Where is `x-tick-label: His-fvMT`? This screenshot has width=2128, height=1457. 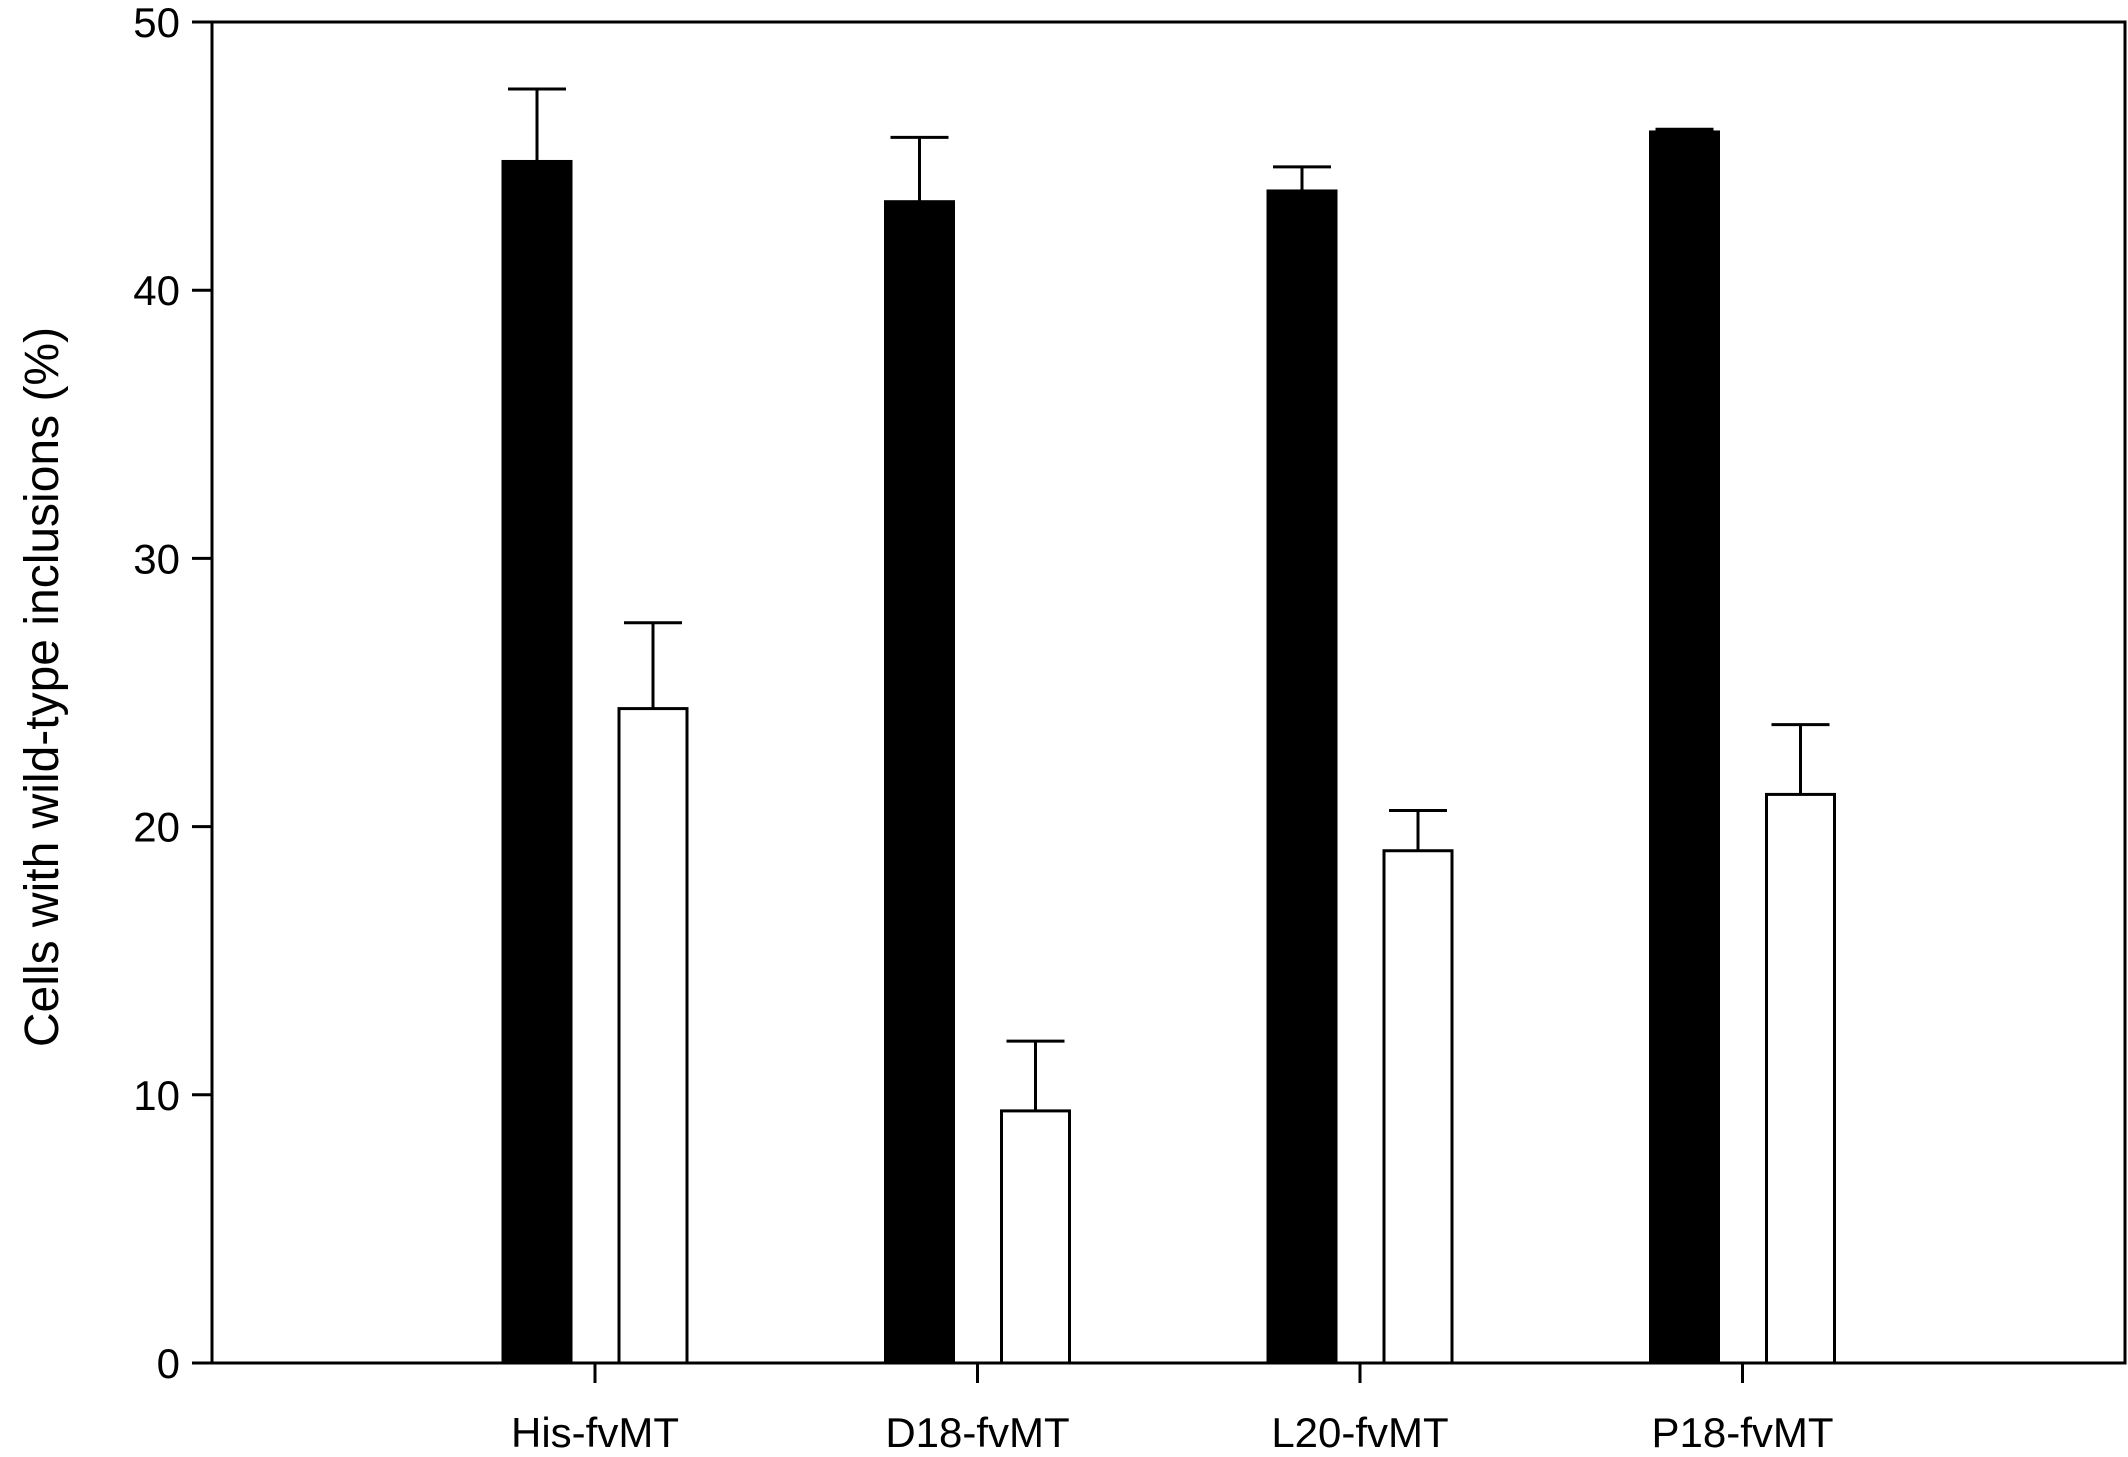
x-tick-label: His-fvMT is located at coordinates (595, 1432).